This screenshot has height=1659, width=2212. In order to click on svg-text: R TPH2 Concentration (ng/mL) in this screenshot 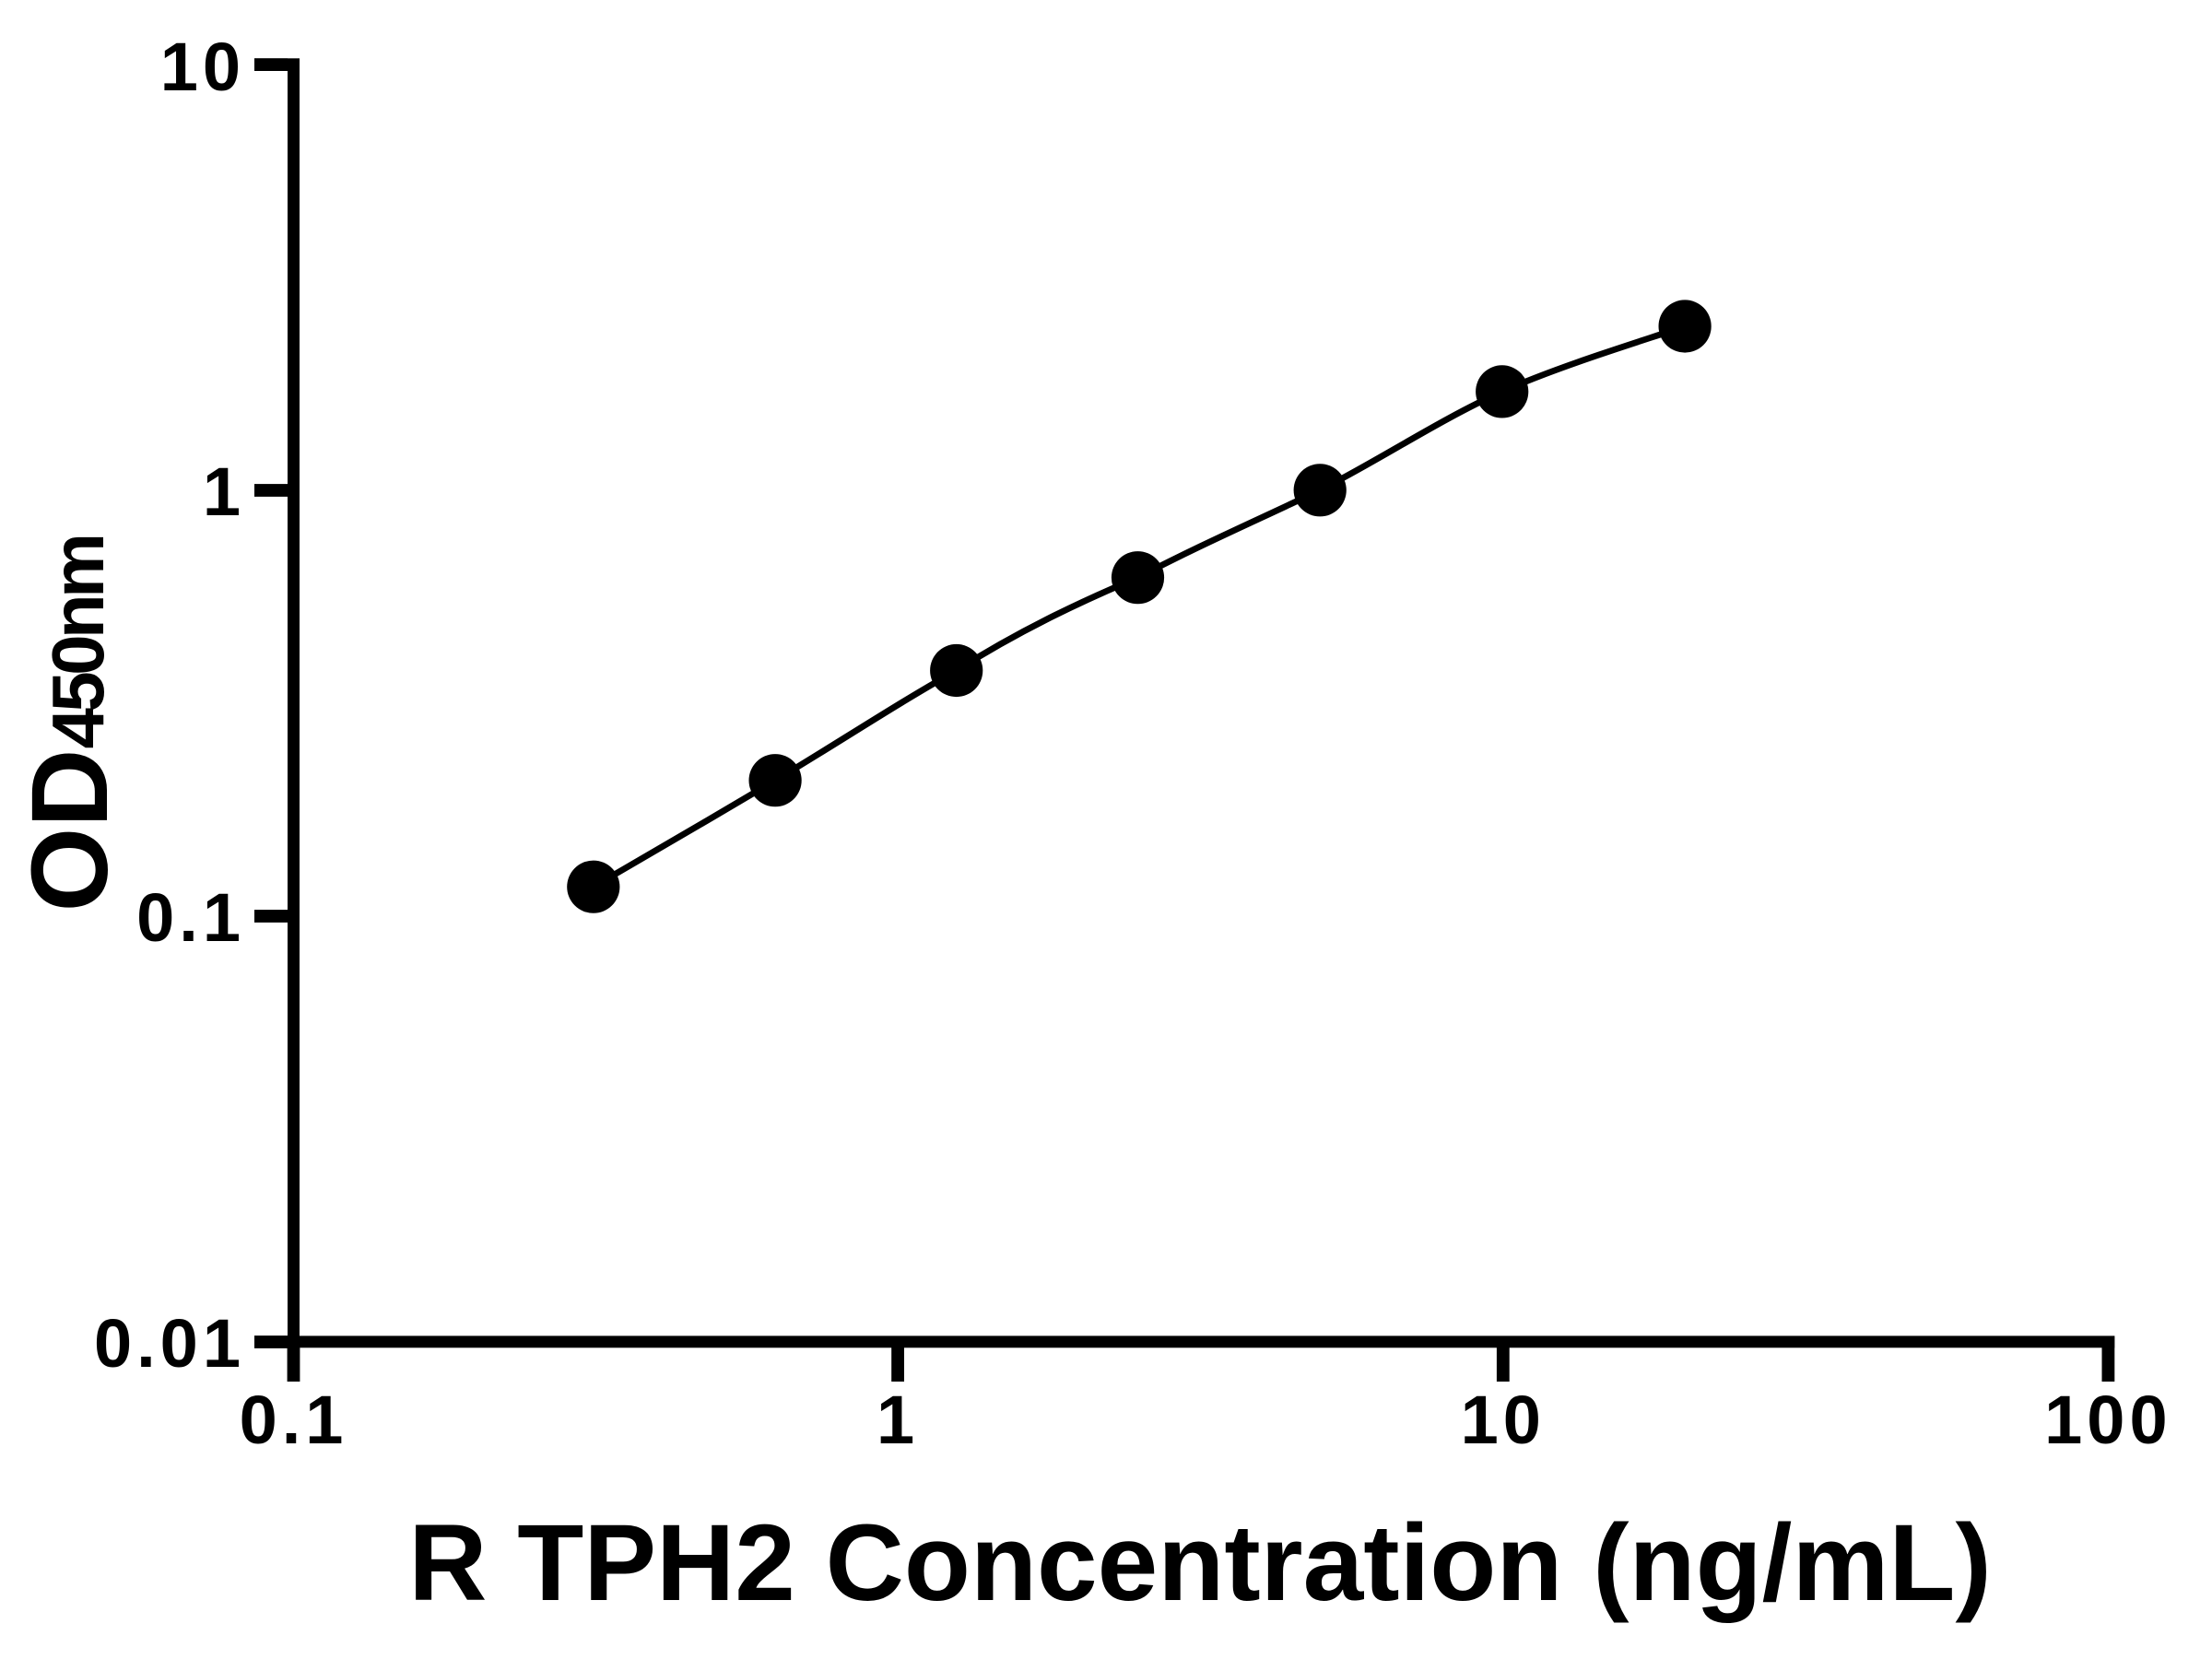, I will do `click(1200, 1563)`.